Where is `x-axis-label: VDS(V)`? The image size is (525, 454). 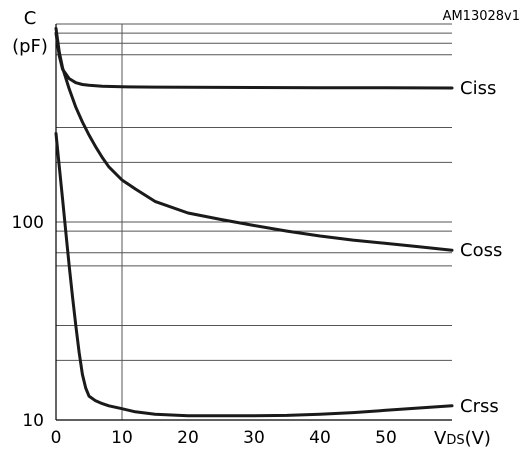
x-axis-label: VDS(V) is located at coordinates (462, 438).